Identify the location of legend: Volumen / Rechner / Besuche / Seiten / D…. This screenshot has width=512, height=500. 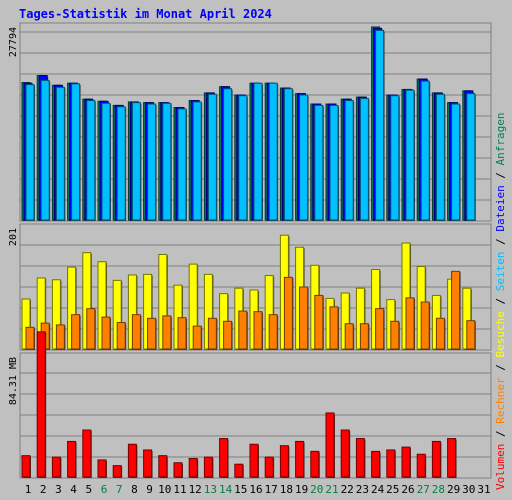
(500, 301).